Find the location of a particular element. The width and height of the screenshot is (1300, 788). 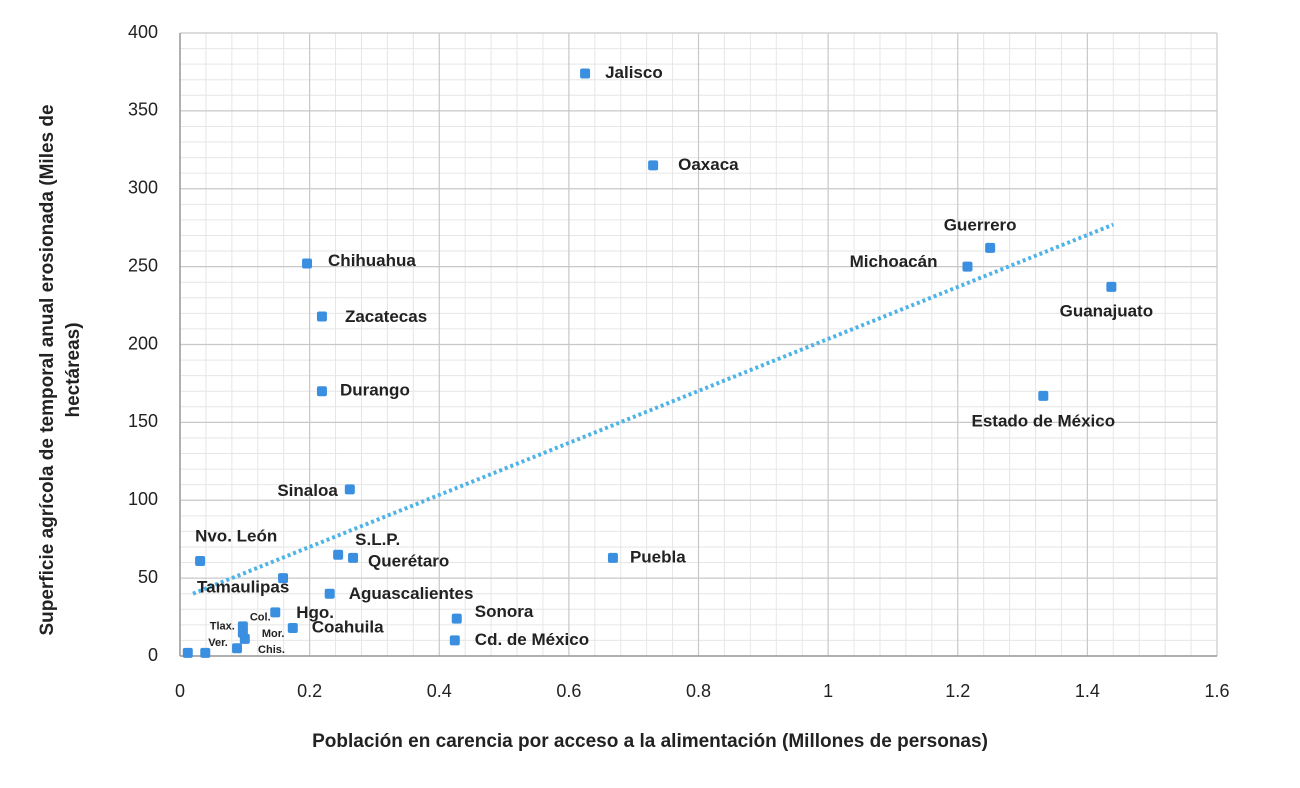

x-tick-label: 1.2 is located at coordinates (957, 691).